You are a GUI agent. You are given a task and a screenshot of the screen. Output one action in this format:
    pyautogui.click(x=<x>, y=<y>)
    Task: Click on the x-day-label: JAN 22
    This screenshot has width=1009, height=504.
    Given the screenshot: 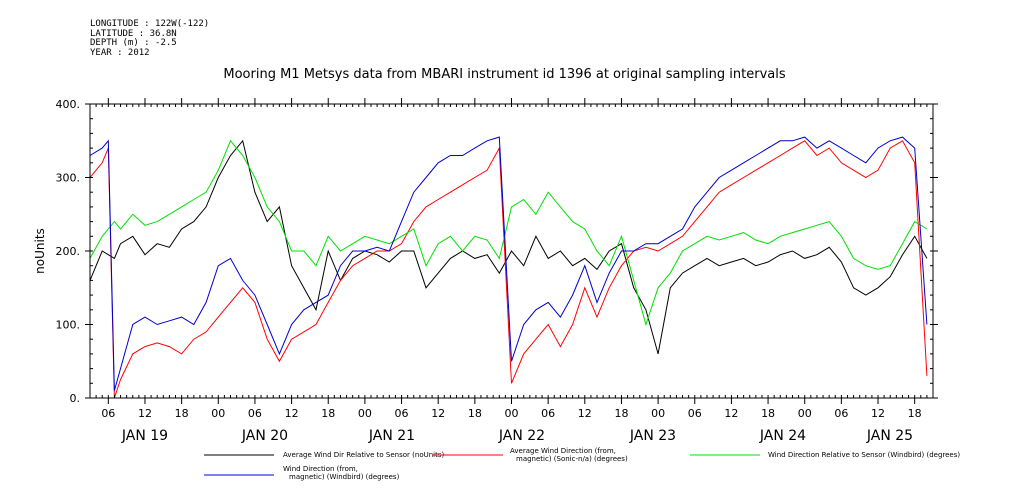 What is the action you would take?
    pyautogui.click(x=521, y=436)
    